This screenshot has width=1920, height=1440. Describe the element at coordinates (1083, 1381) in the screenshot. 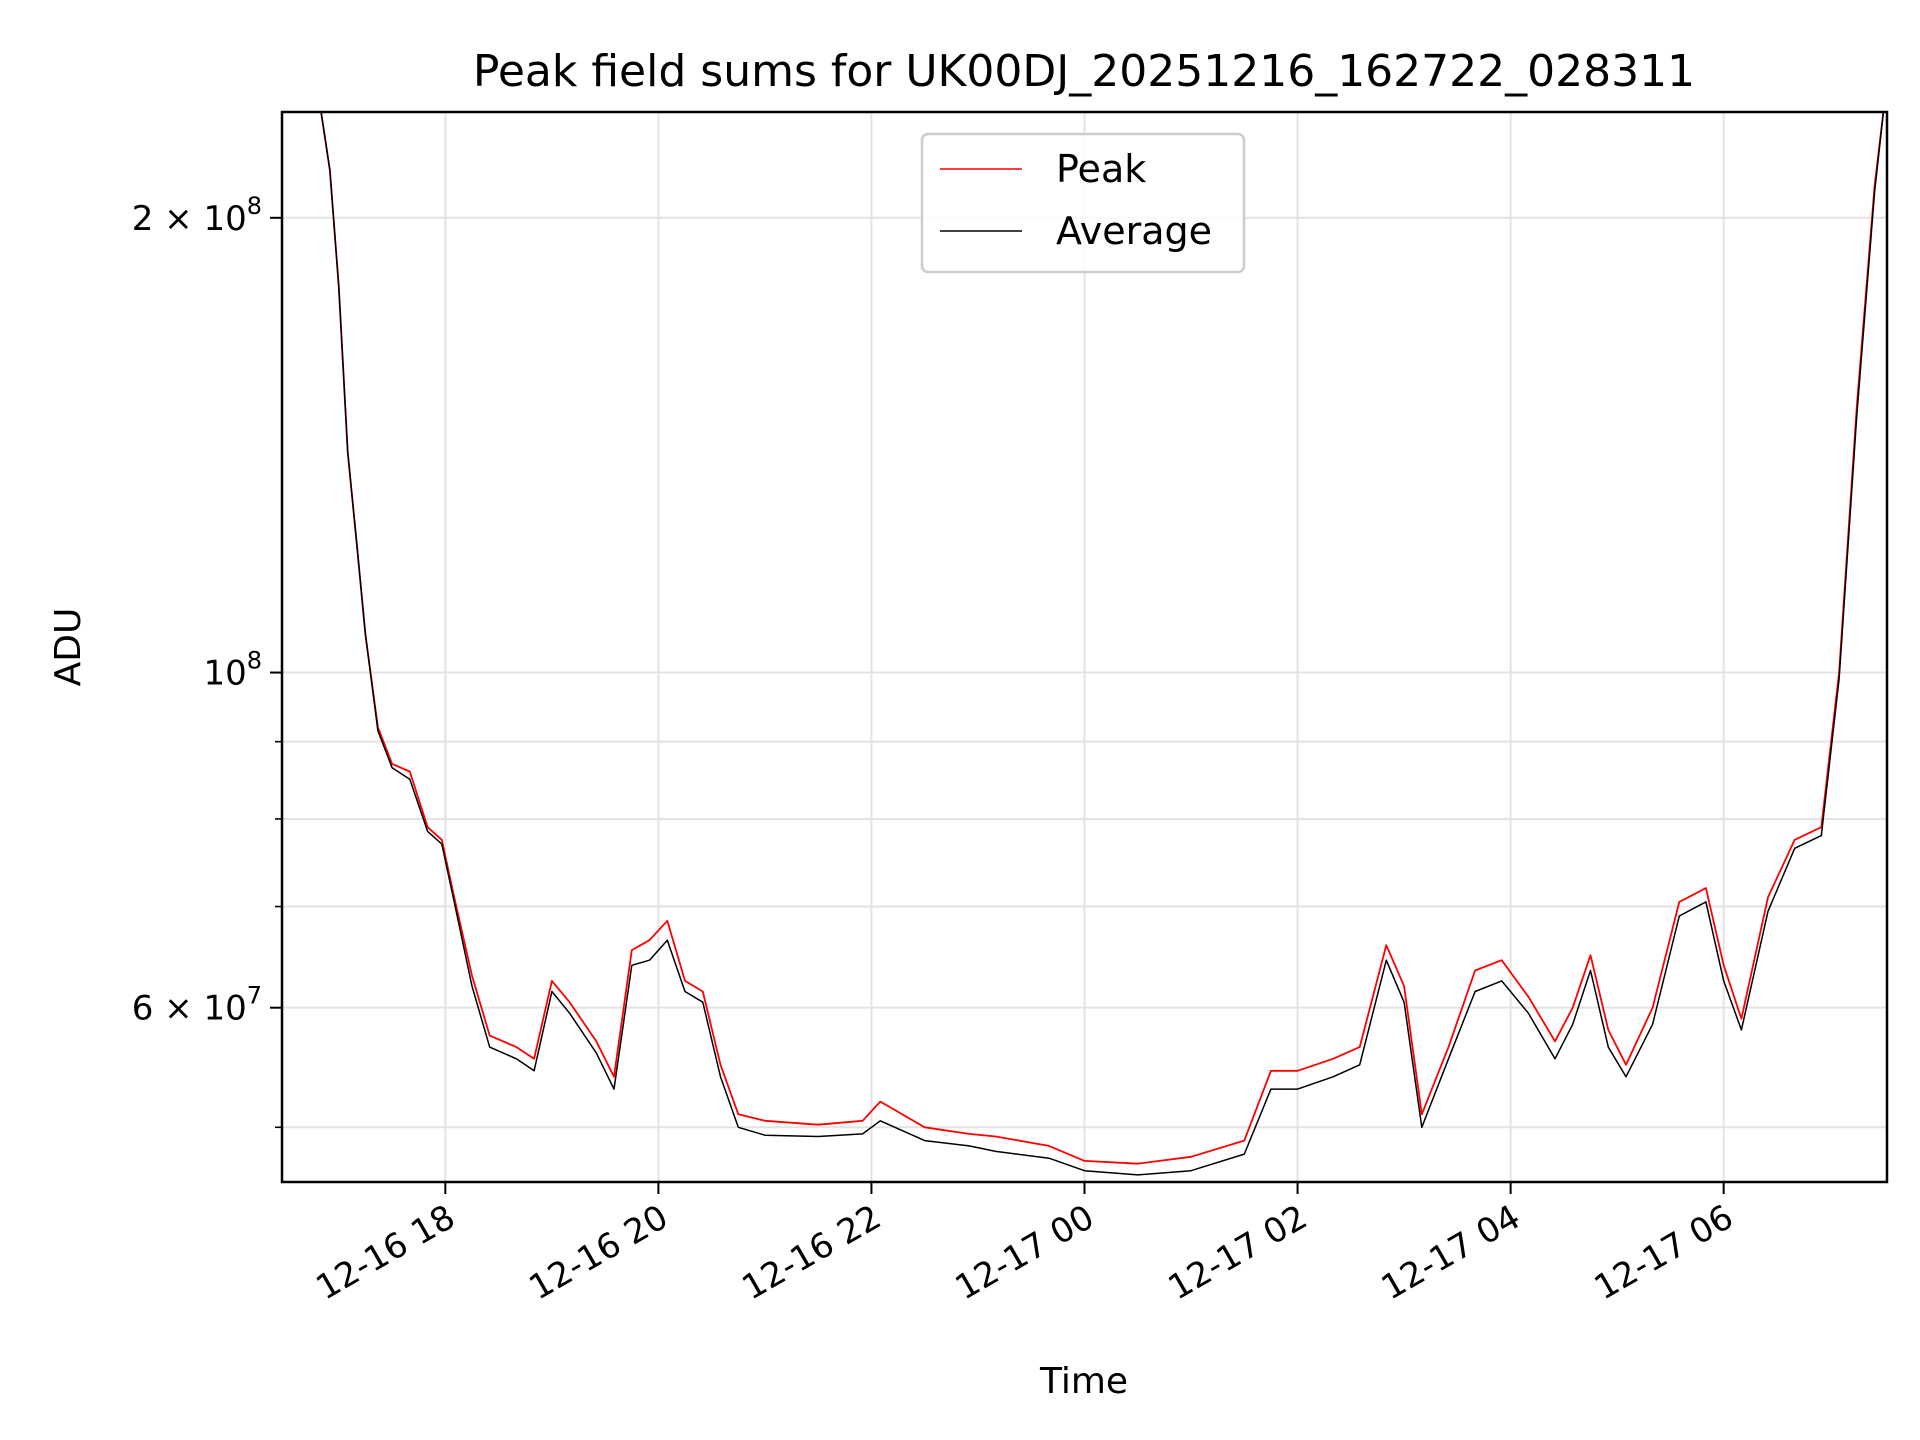

I see `x-axis-label: Time` at that location.